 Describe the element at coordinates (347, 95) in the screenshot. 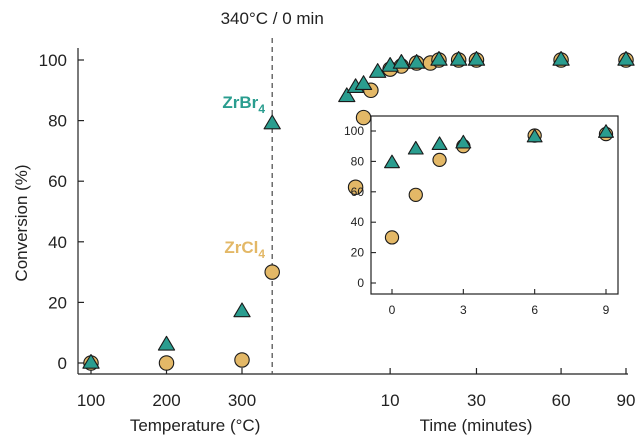

I see `data-point-zrbr4: ZrBr4: 4 min, 88%` at that location.